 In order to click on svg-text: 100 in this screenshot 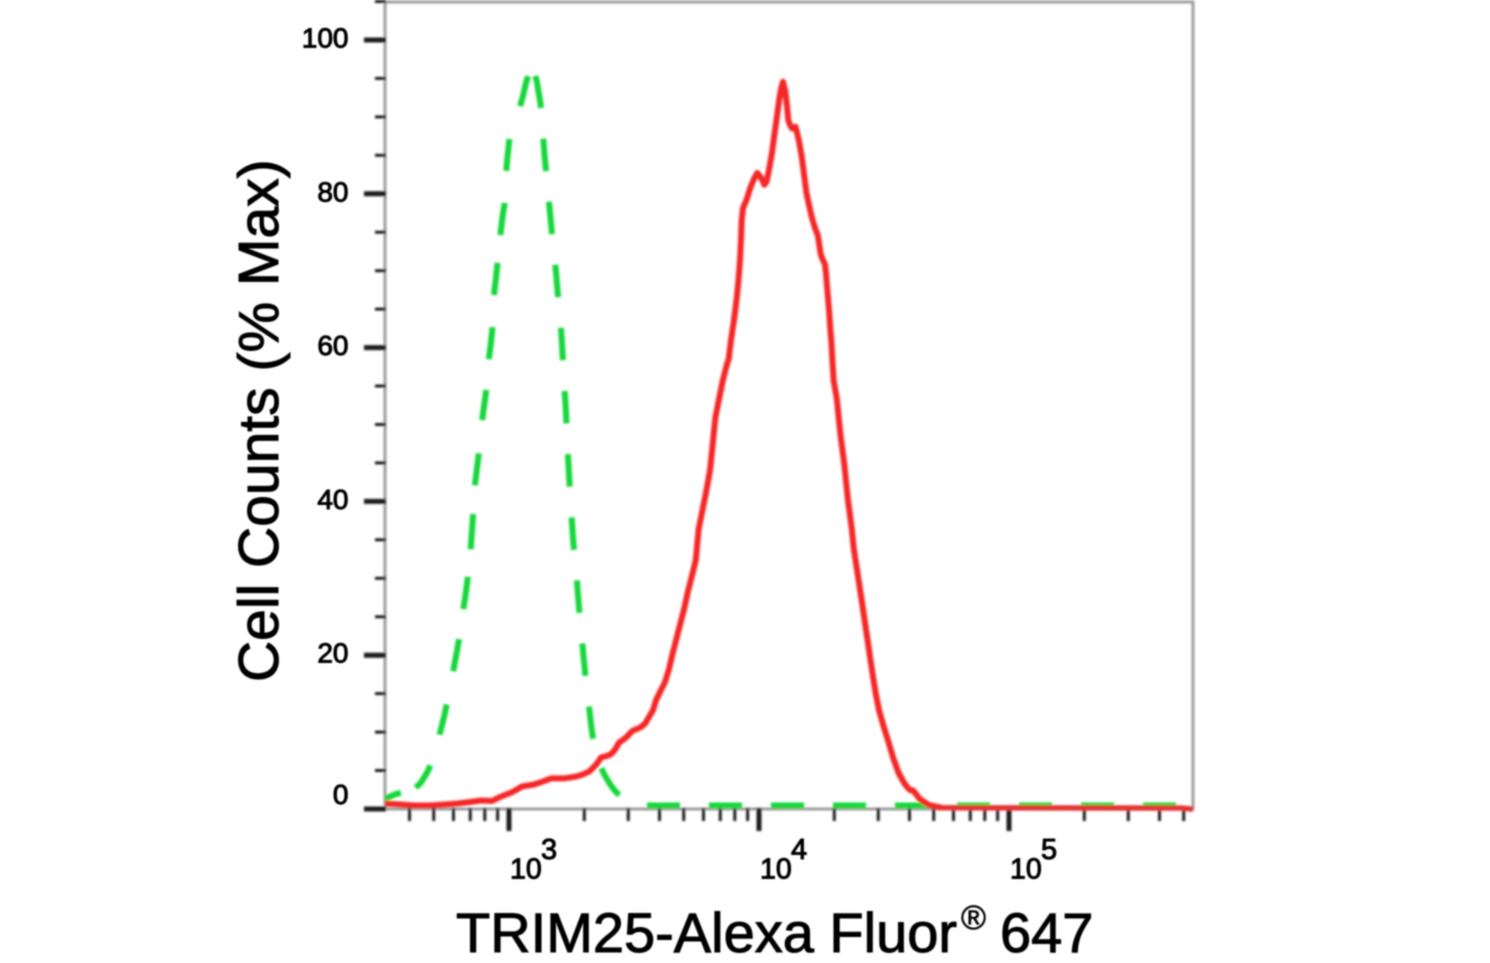, I will do `click(325, 38)`.